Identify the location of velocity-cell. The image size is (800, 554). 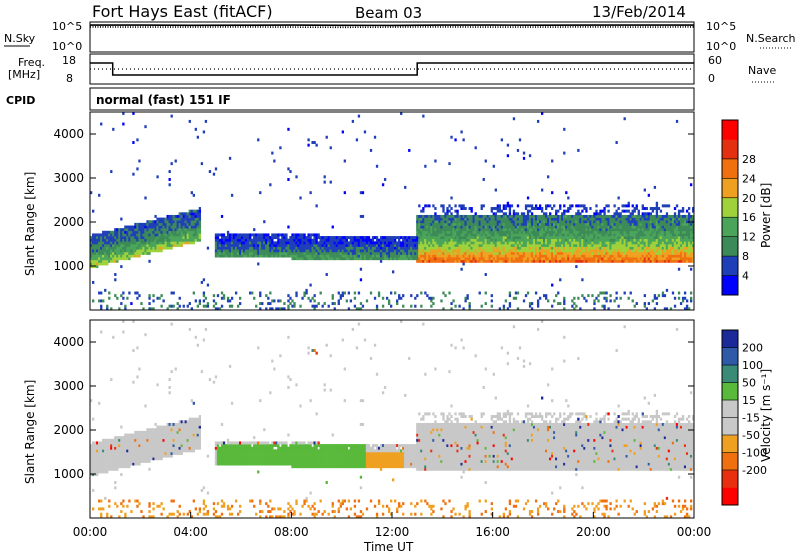
(95, 443).